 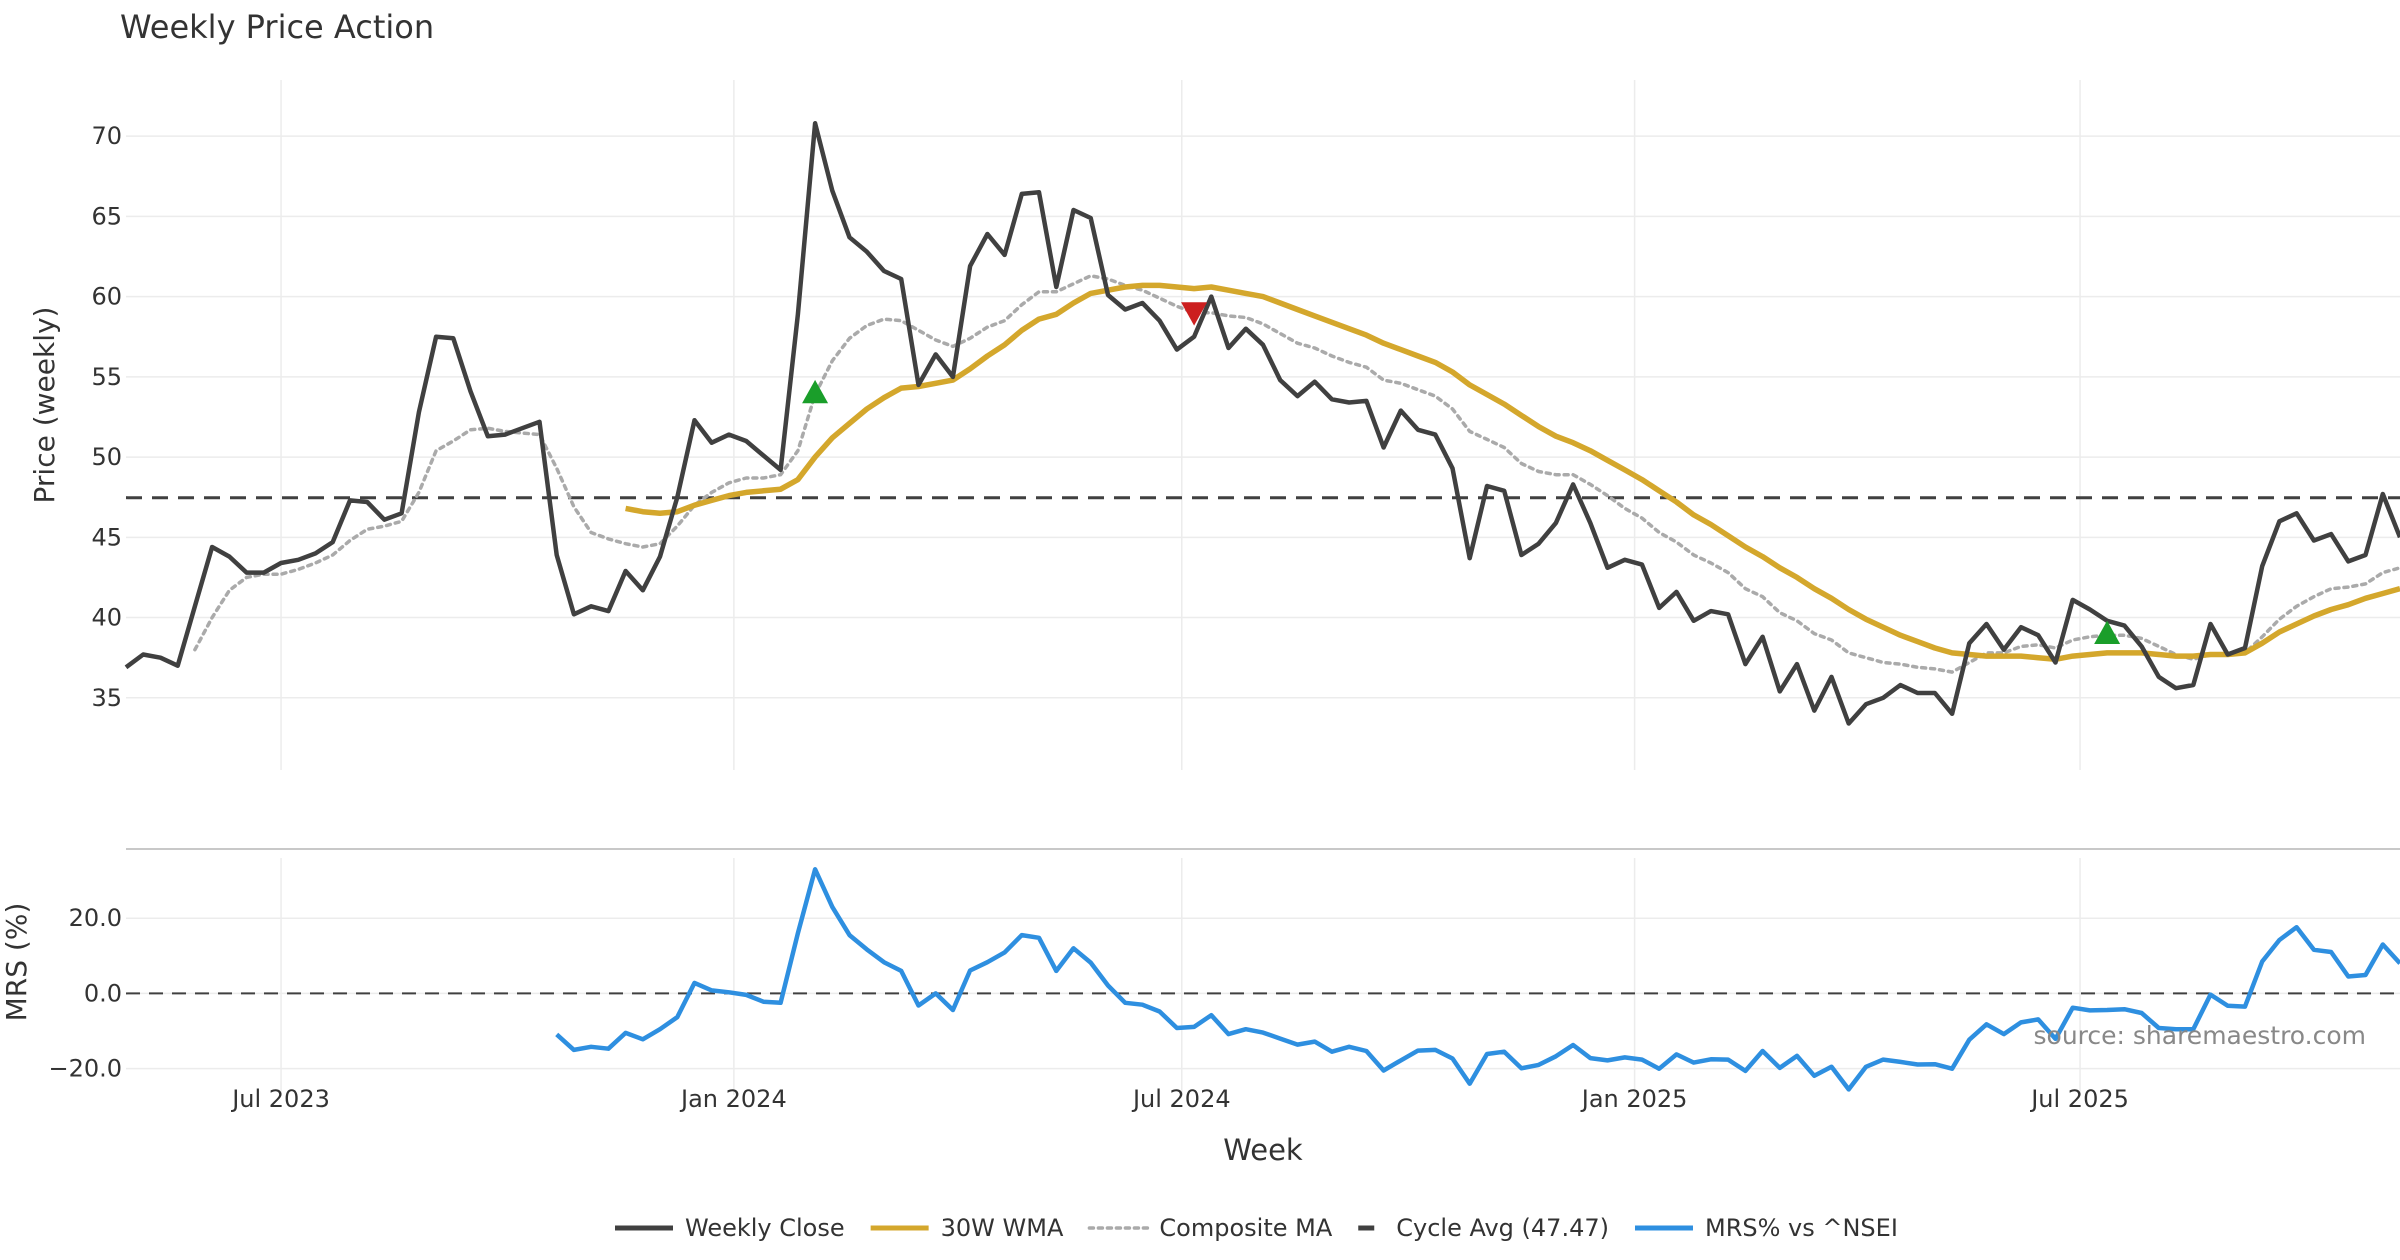 I want to click on price-y-tick-label: 35, so click(x=106, y=698).